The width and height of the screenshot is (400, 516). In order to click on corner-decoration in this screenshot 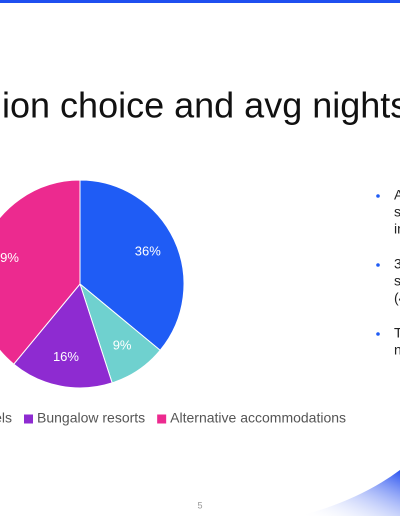, I will do `click(350, 493)`.